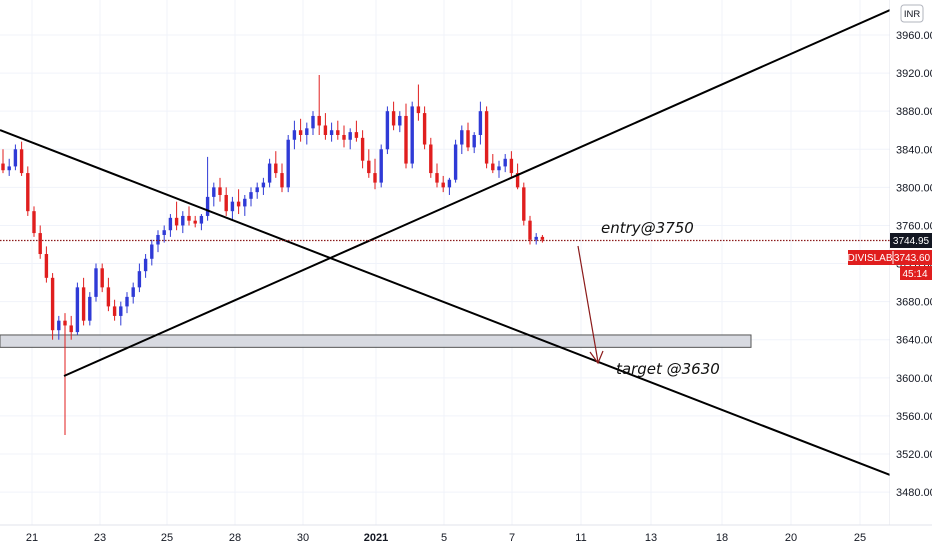 This screenshot has width=932, height=550. Describe the element at coordinates (914, 493) in the screenshot. I see `y-tick-label: 3480.00` at that location.